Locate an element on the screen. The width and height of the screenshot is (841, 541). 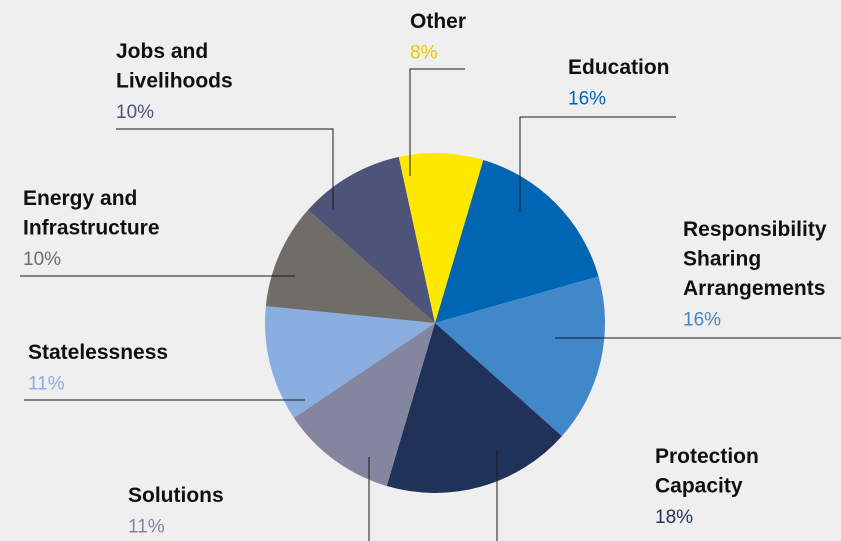
leader-line-education is located at coordinates (597, 164).